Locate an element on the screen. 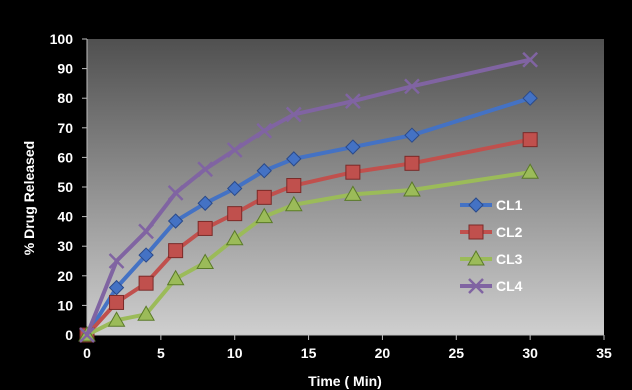  y-tick-label: 20 is located at coordinates (65, 276).